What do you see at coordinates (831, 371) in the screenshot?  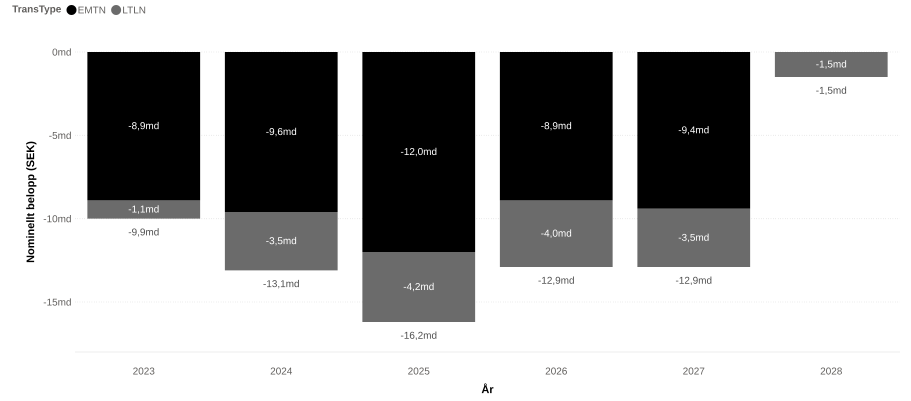 I see `x-tick-label: 2028` at bounding box center [831, 371].